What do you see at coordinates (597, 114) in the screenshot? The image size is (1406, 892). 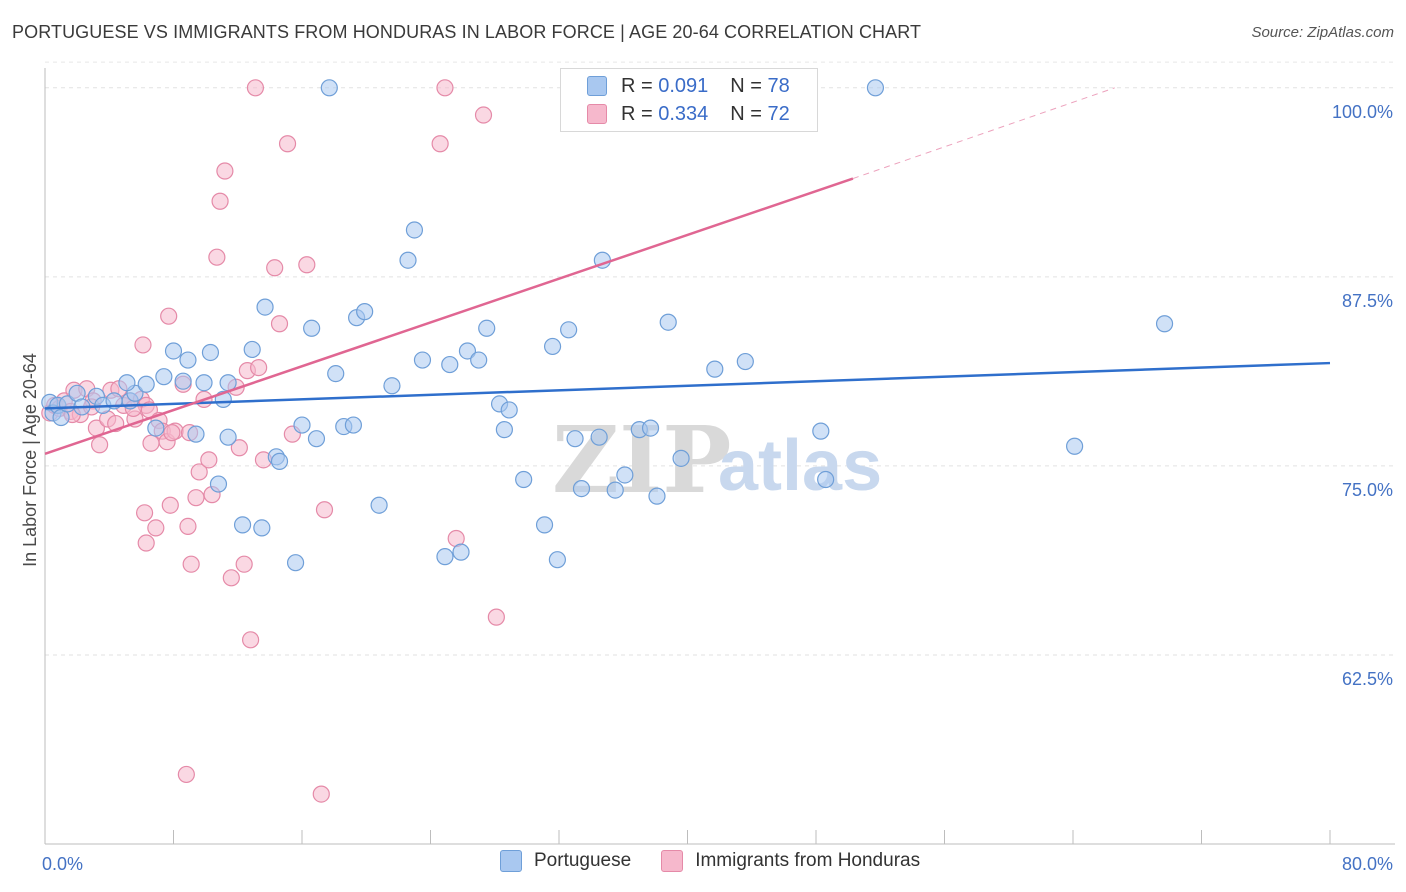 I see `legend-swatch-pink` at bounding box center [597, 114].